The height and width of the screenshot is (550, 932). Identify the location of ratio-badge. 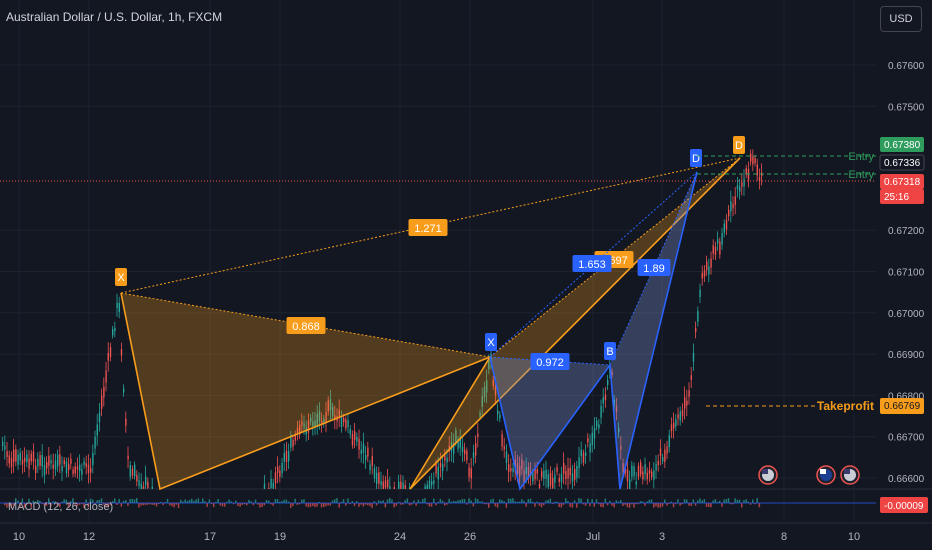
(550, 361).